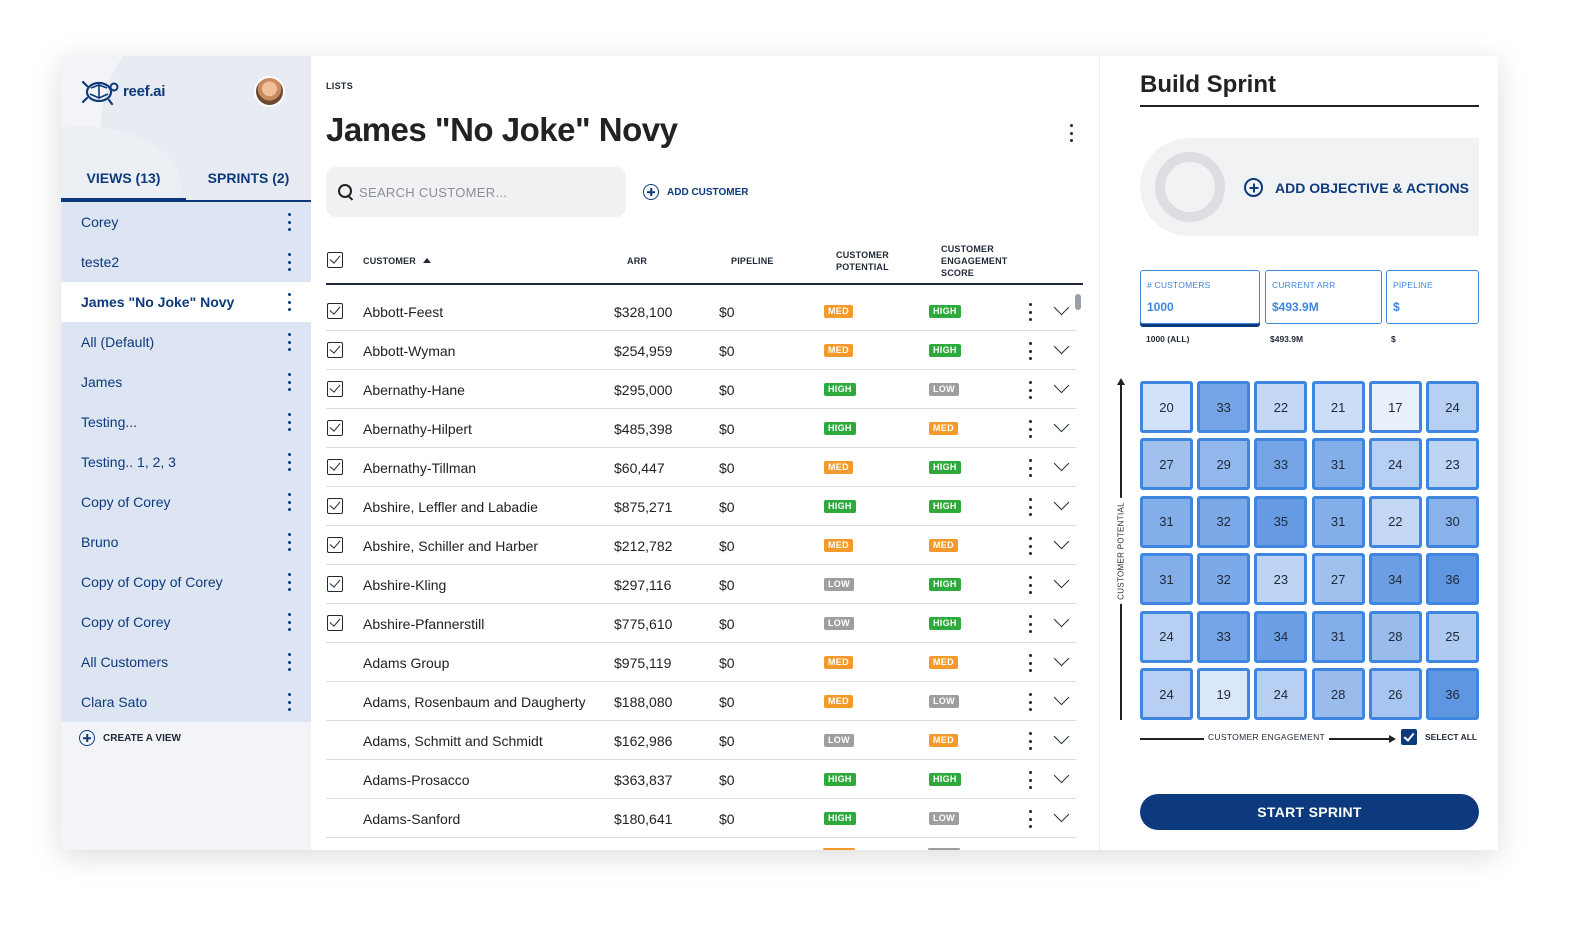 Image resolution: width=1571 pixels, height=928 pixels. What do you see at coordinates (186, 542) in the screenshot?
I see `sidebar-view-item: Bruno` at bounding box center [186, 542].